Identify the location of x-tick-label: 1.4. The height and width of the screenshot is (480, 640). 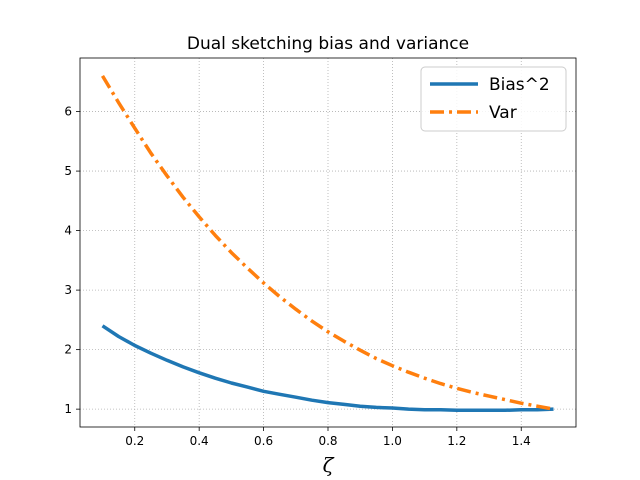
(521, 441).